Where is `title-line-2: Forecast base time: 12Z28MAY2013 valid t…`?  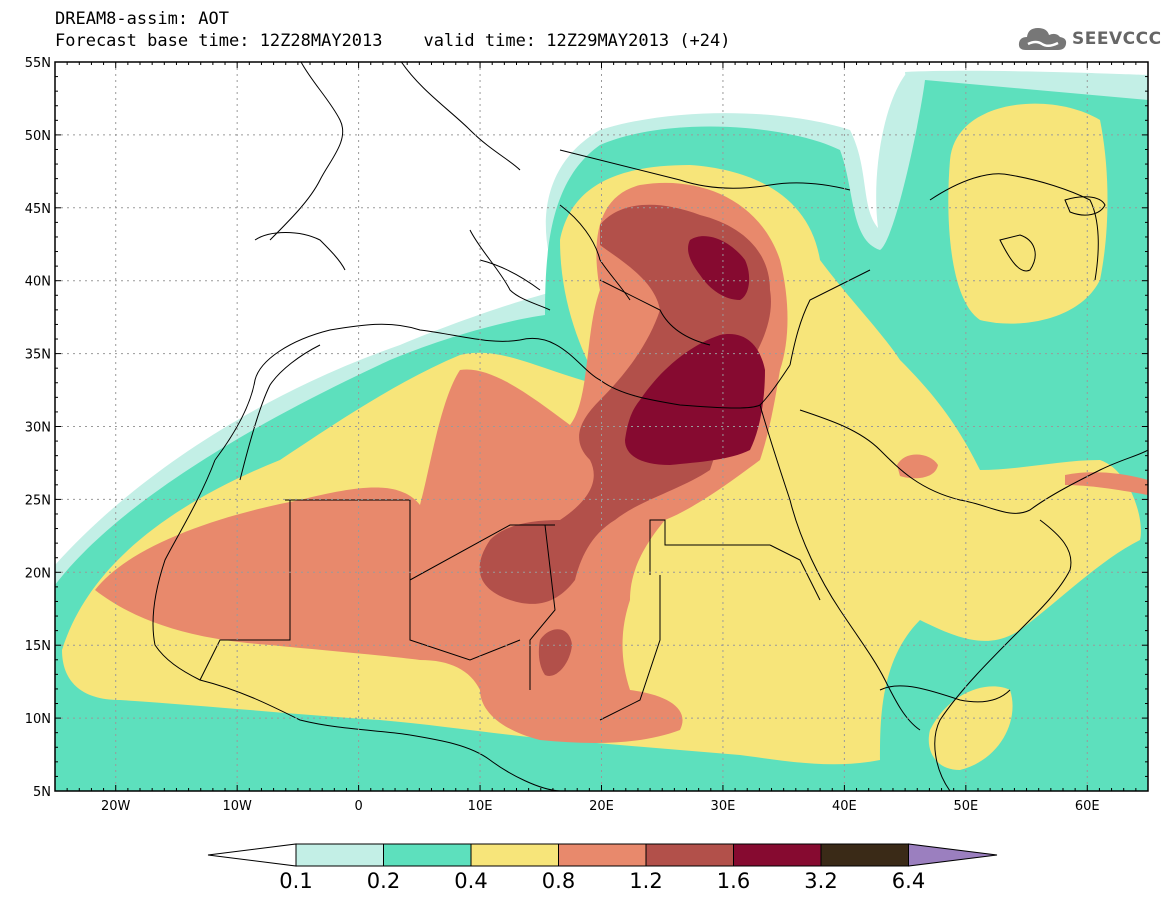 title-line-2: Forecast base time: 12Z28MAY2013 valid t… is located at coordinates (393, 41).